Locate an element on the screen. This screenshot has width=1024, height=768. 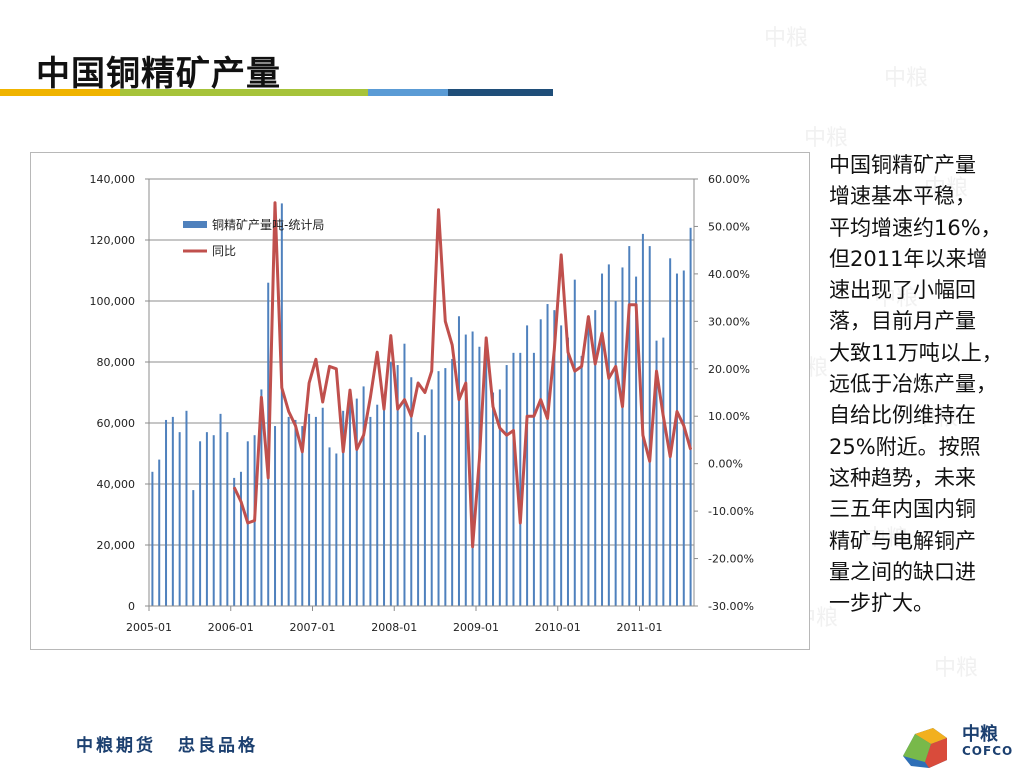
description-line: 大致11万吨以上， is located at coordinates (916, 352).